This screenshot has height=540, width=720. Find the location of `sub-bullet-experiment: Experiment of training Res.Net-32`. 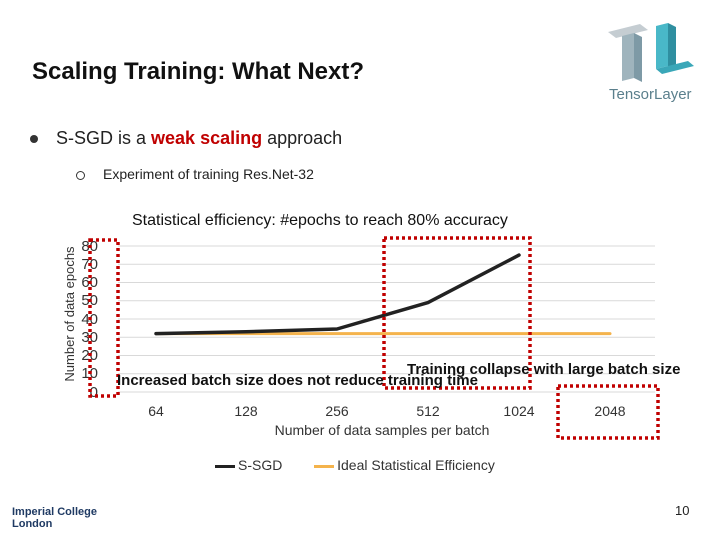

sub-bullet-experiment: Experiment of training Res.Net-32 is located at coordinates (195, 174).